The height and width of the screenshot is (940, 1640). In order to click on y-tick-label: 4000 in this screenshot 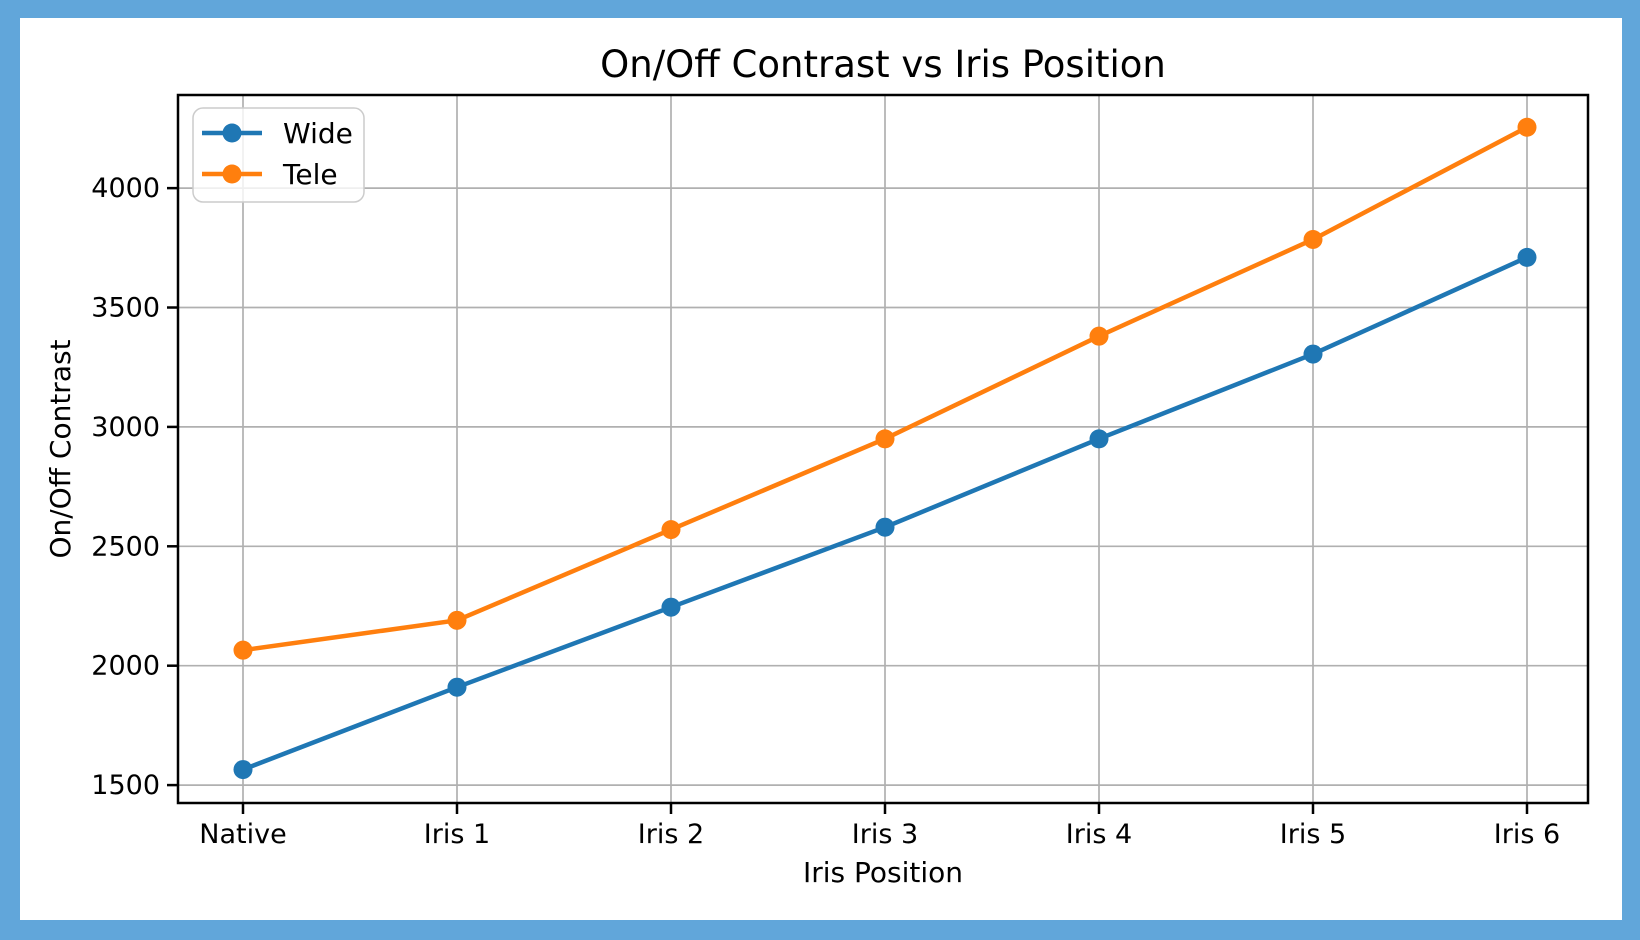, I will do `click(125, 188)`.